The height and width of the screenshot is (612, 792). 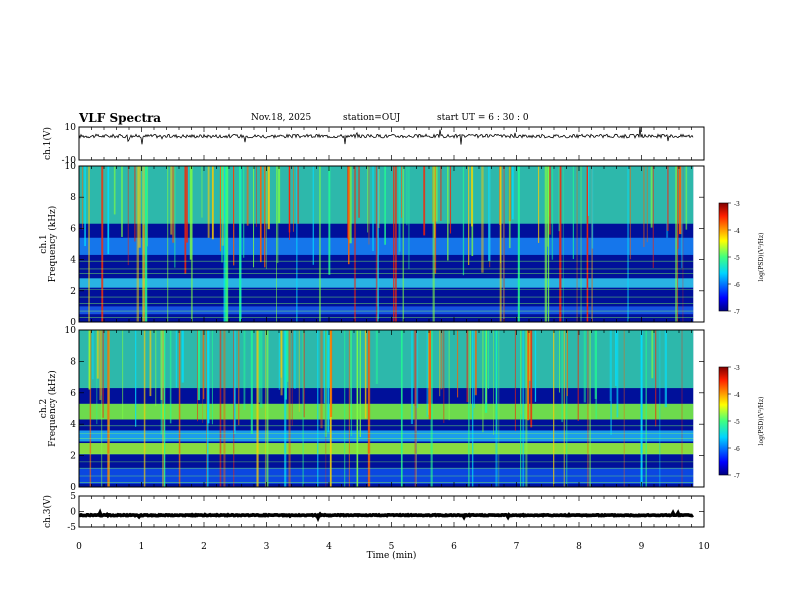 What do you see at coordinates (79, 547) in the screenshot?
I see `x-tick-label: 0` at bounding box center [79, 547].